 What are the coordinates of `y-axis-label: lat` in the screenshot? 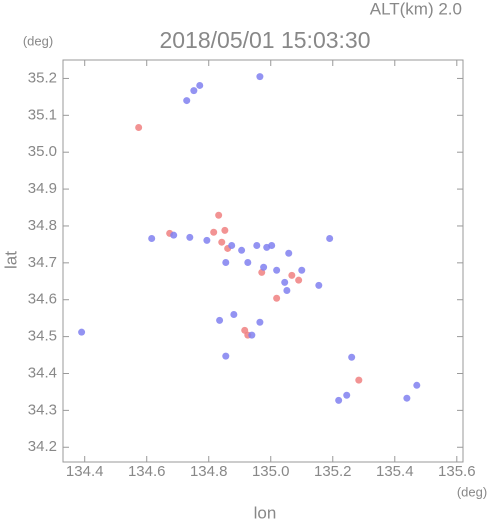 It's located at (10, 260).